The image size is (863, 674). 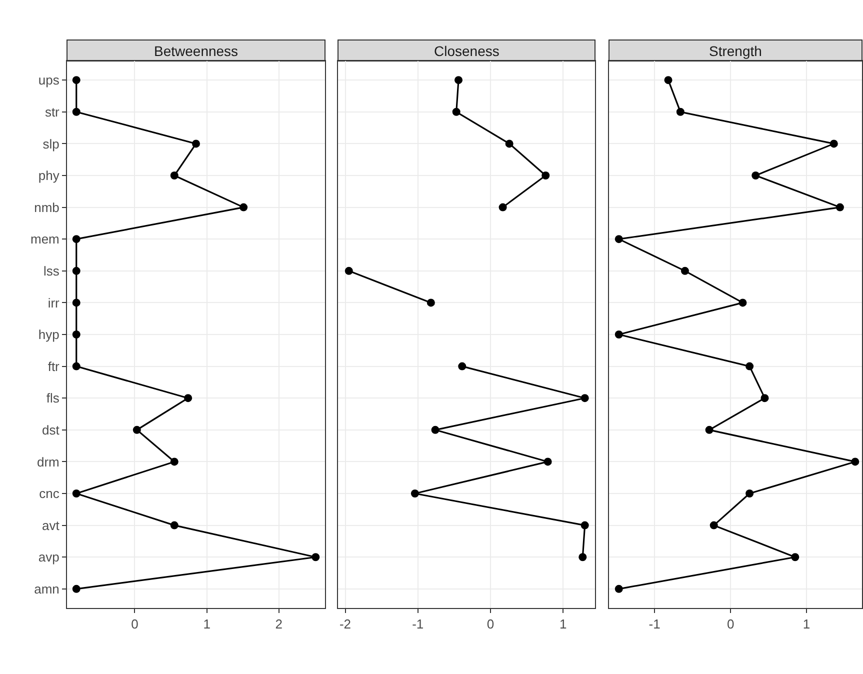 What do you see at coordinates (52, 112) in the screenshot?
I see `y-tick-label: str` at bounding box center [52, 112].